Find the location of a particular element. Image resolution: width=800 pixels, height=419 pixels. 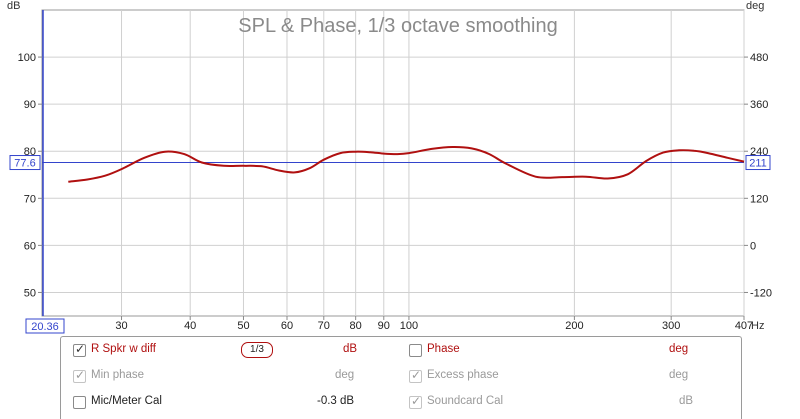

spl-unit: dB is located at coordinates (350, 349).